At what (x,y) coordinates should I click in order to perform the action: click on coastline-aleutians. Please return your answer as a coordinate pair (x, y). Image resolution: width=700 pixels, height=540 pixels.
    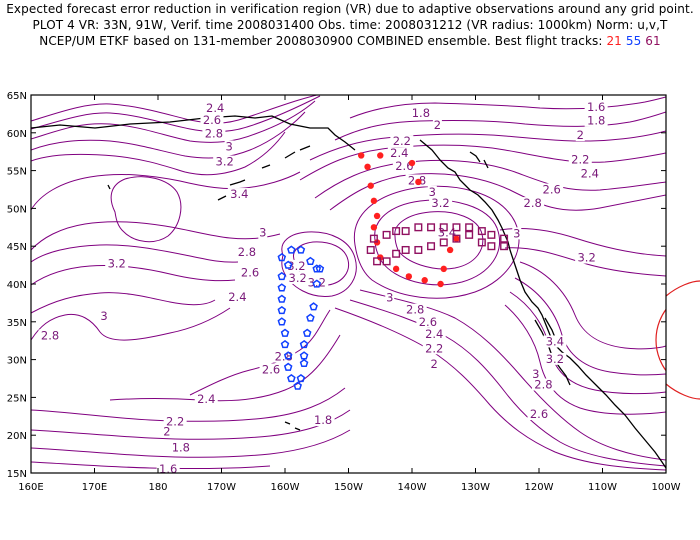
    Looking at the image, I should click on (270, 165).